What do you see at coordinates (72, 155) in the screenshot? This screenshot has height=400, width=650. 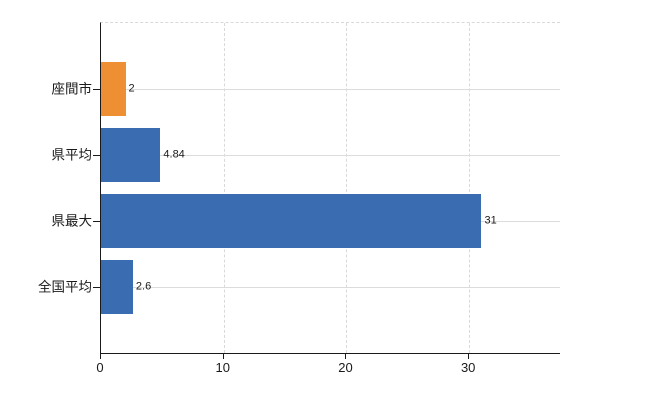 I see `category-label: 県平均` at bounding box center [72, 155].